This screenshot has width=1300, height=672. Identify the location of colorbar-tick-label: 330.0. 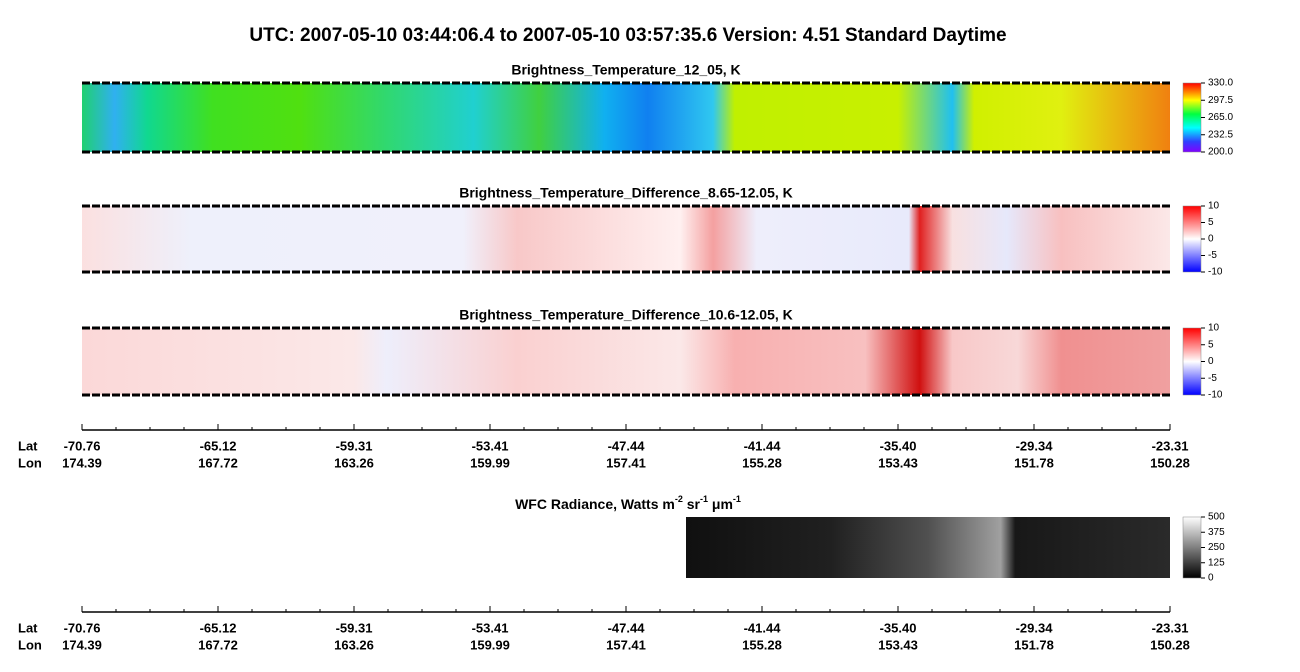
(1220, 83).